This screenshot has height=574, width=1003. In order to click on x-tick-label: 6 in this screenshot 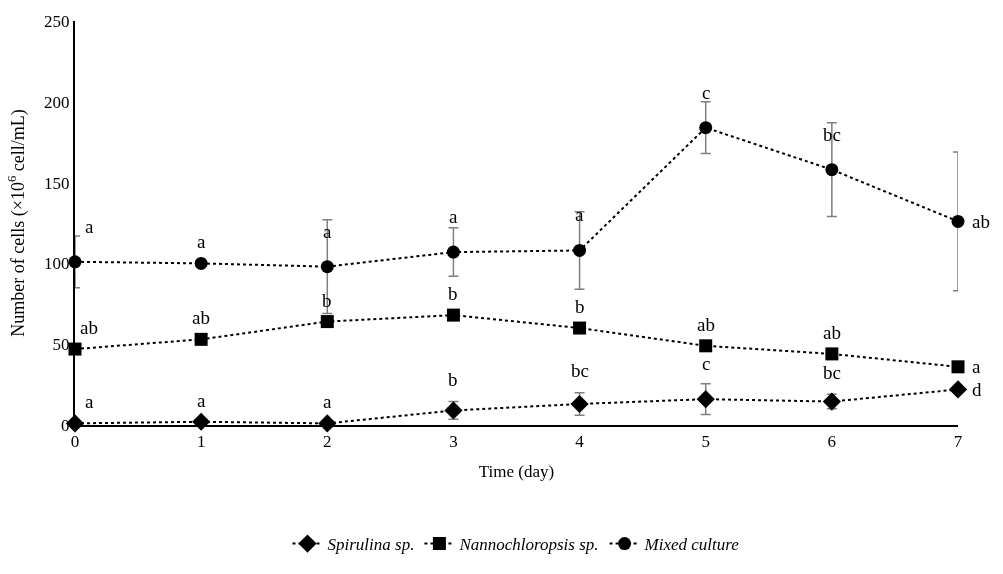, I will do `click(832, 442)`.